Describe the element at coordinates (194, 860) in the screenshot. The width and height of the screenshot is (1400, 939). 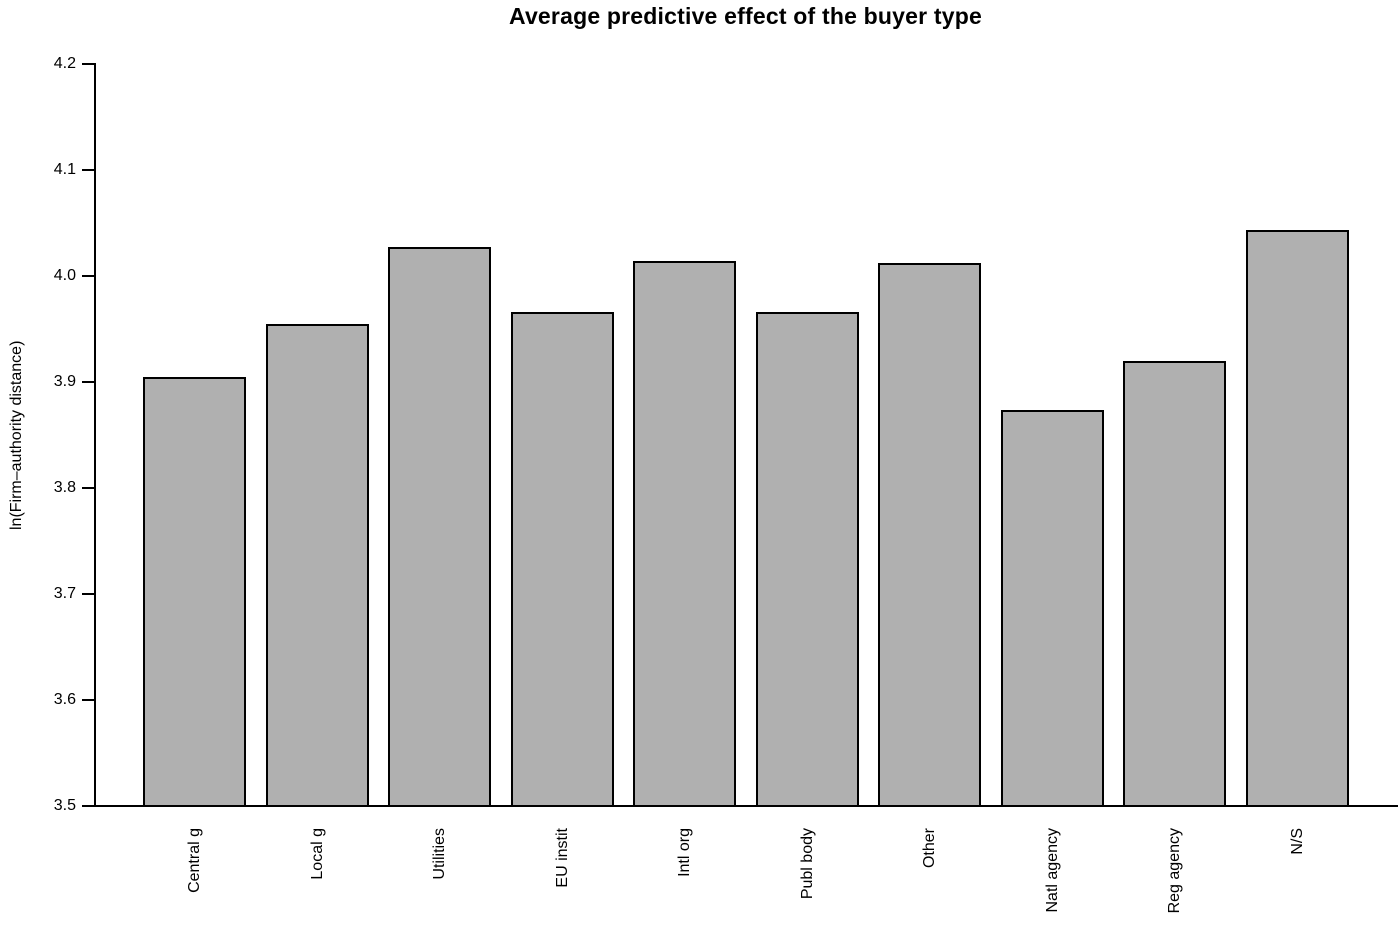
I see `x-category-label-central-g: Central g` at that location.